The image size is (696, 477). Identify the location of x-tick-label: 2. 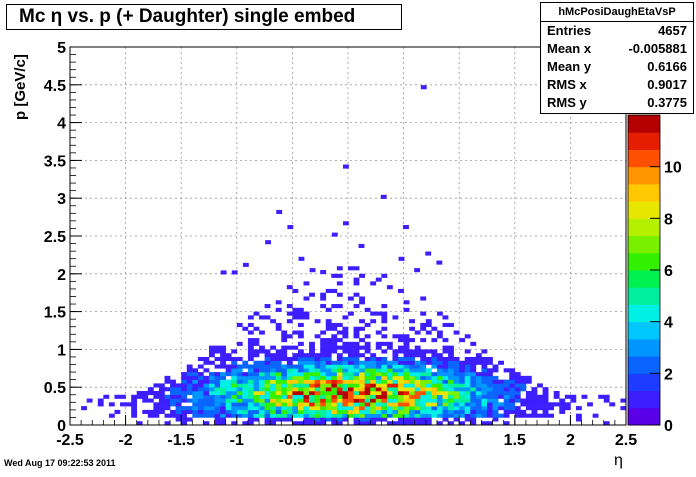
(570, 440).